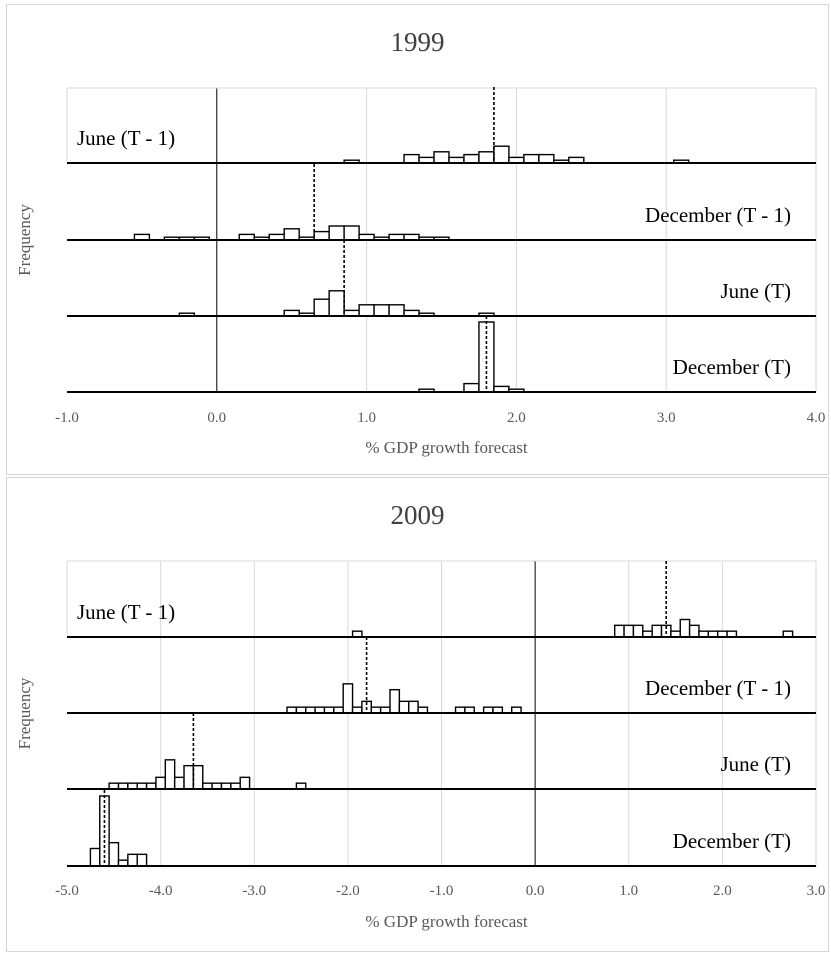  What do you see at coordinates (348, 891) in the screenshot?
I see `x-tick-label: -2.0` at bounding box center [348, 891].